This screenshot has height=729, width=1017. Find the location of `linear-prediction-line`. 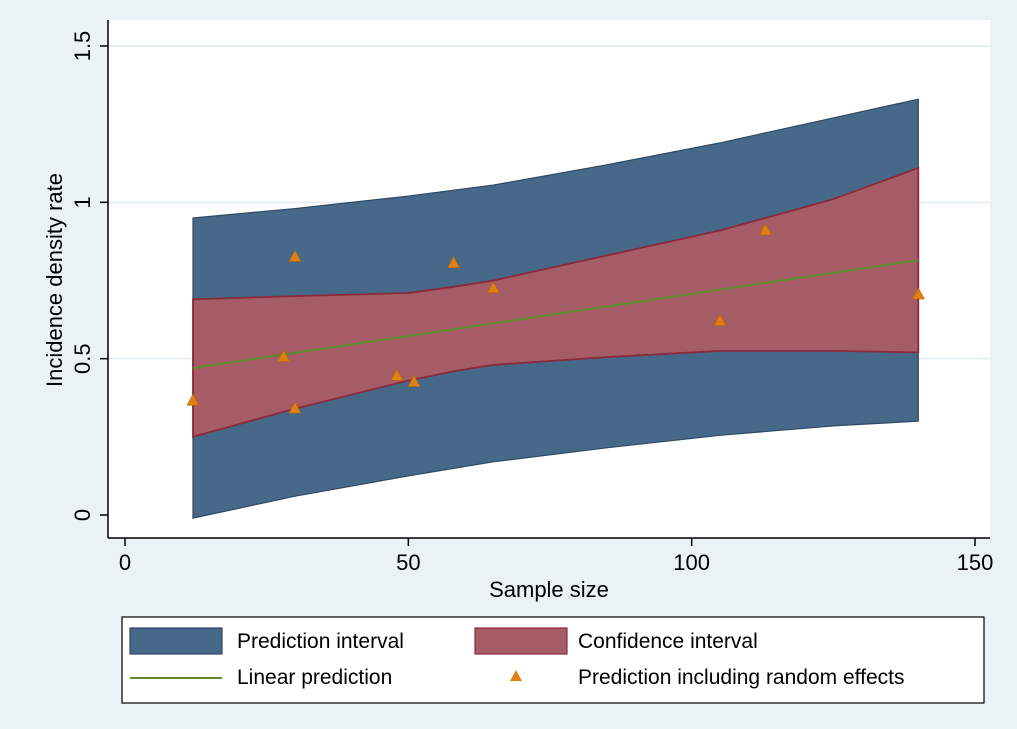

linear-prediction-line is located at coordinates (555, 314).